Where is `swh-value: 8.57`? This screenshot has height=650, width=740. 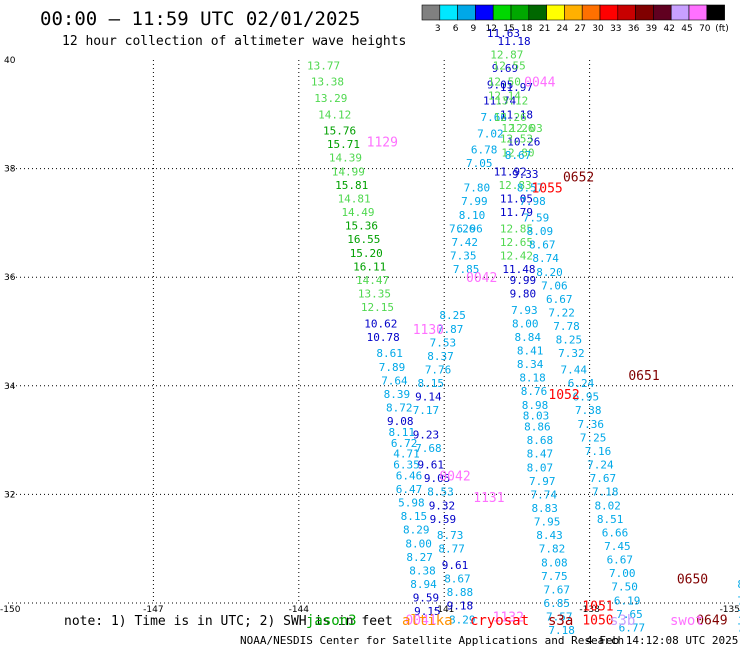
swh-value: 8.57 is located at coordinates (530, 188).